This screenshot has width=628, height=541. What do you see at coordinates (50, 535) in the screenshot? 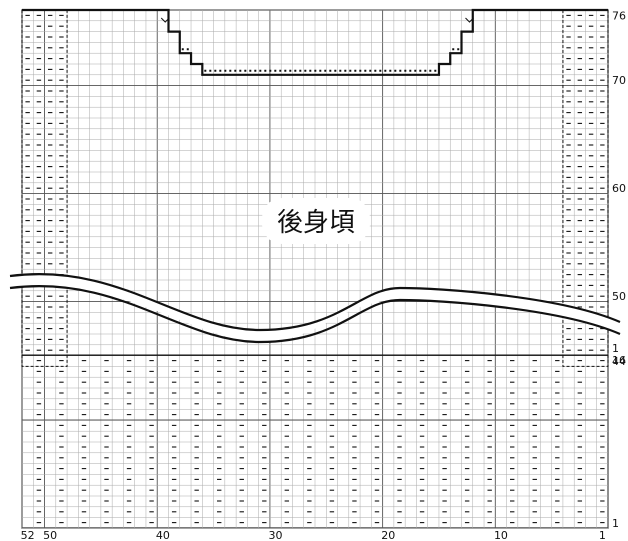
I see `x-axis-label: 50` at bounding box center [50, 535].